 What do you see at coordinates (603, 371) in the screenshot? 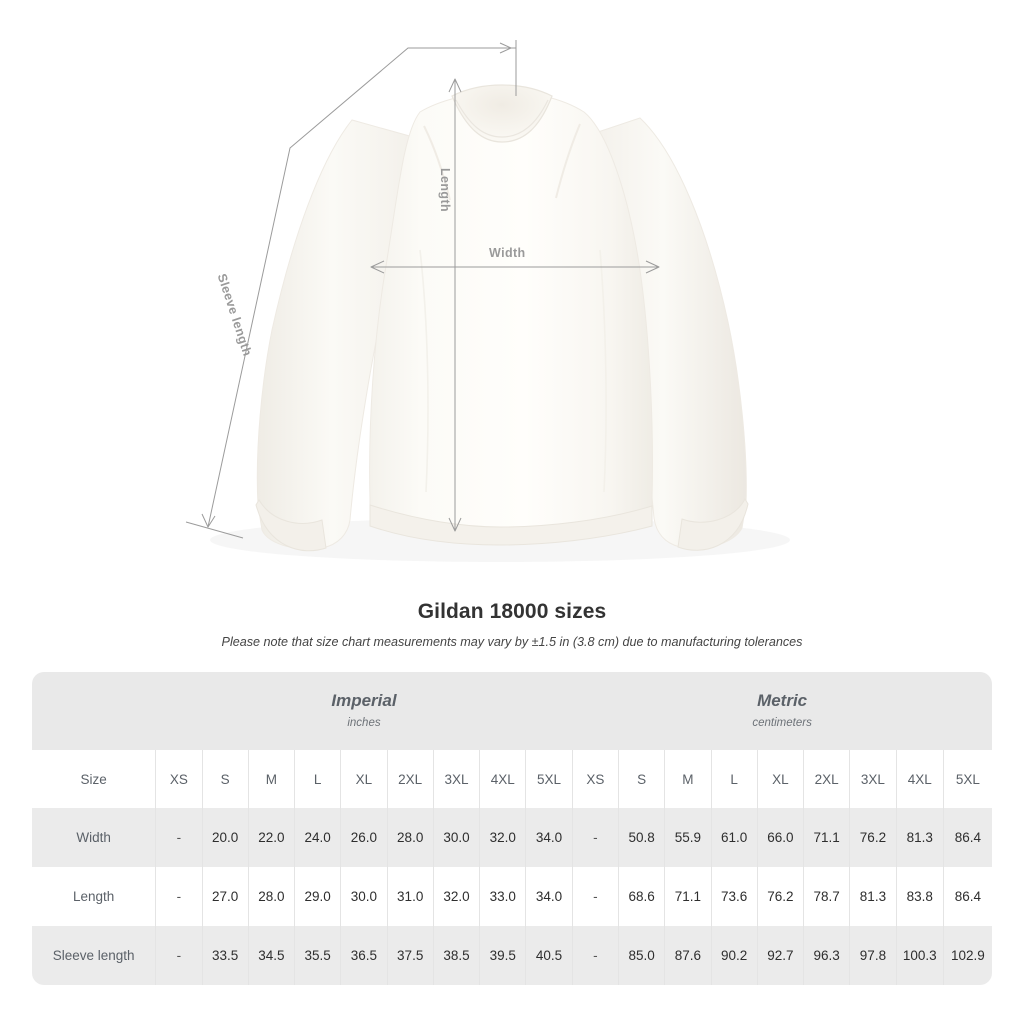
I see `fabric-fold-right` at bounding box center [603, 371].